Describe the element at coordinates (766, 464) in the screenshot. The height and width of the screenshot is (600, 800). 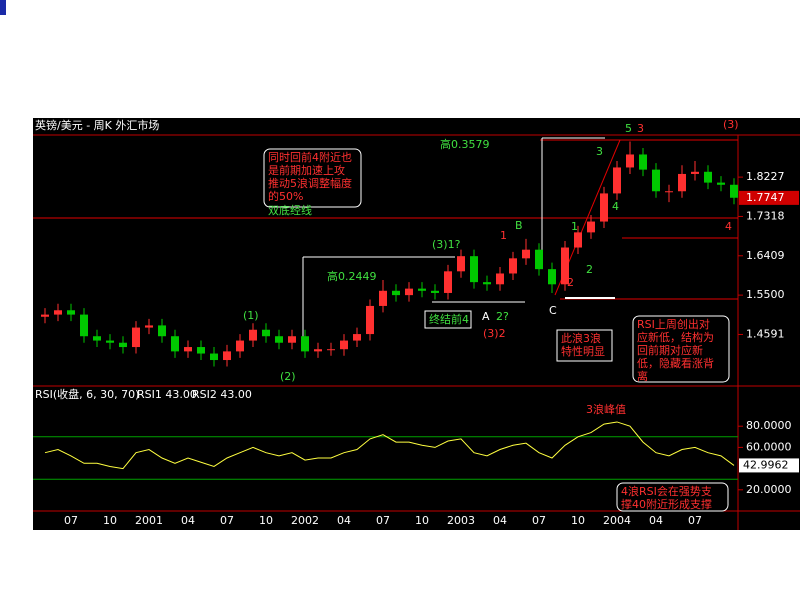
I see `last-value: 42.9962` at that location.